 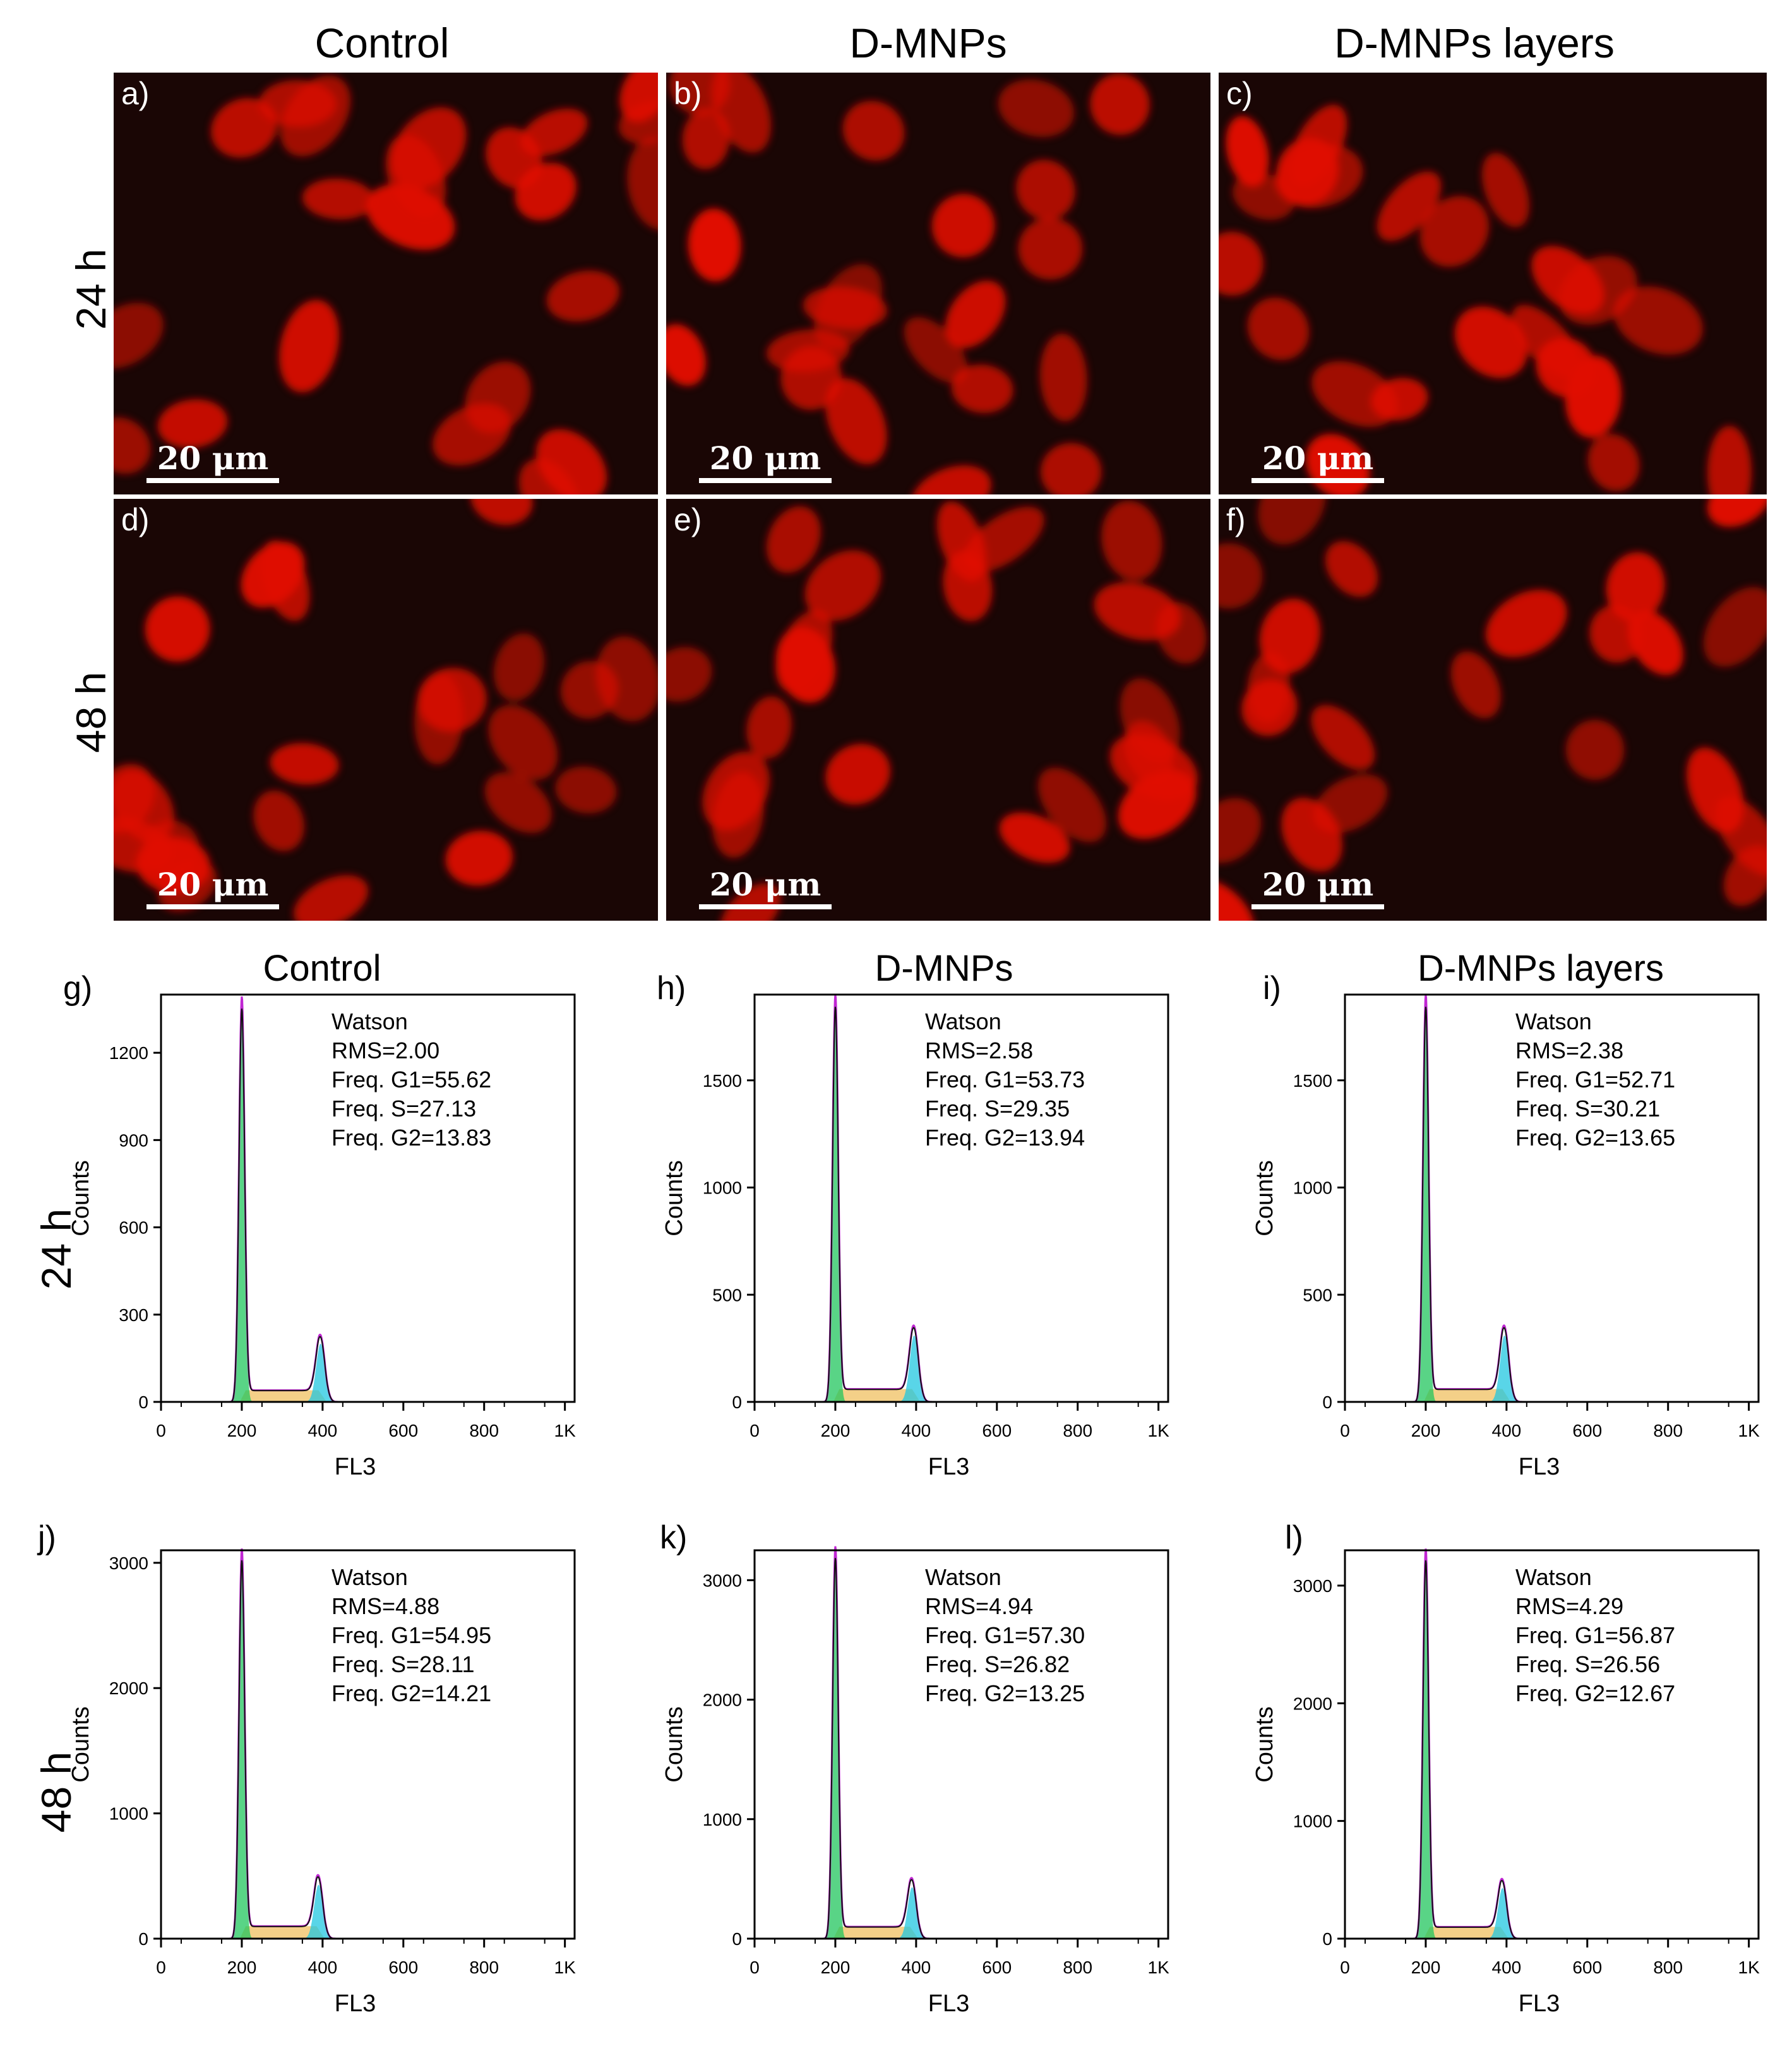 What do you see at coordinates (161, 1967) in the screenshot?
I see `x-tick-label: 0` at bounding box center [161, 1967].